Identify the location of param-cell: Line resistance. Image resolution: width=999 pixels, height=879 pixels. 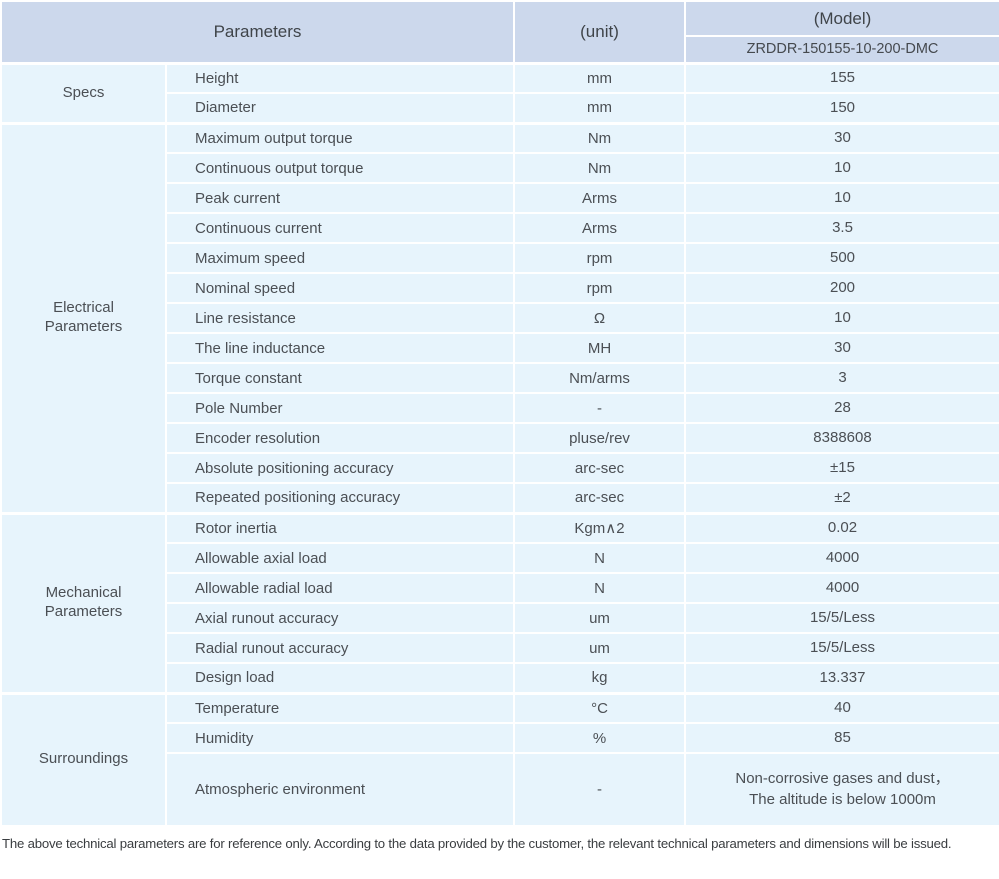
(340, 318).